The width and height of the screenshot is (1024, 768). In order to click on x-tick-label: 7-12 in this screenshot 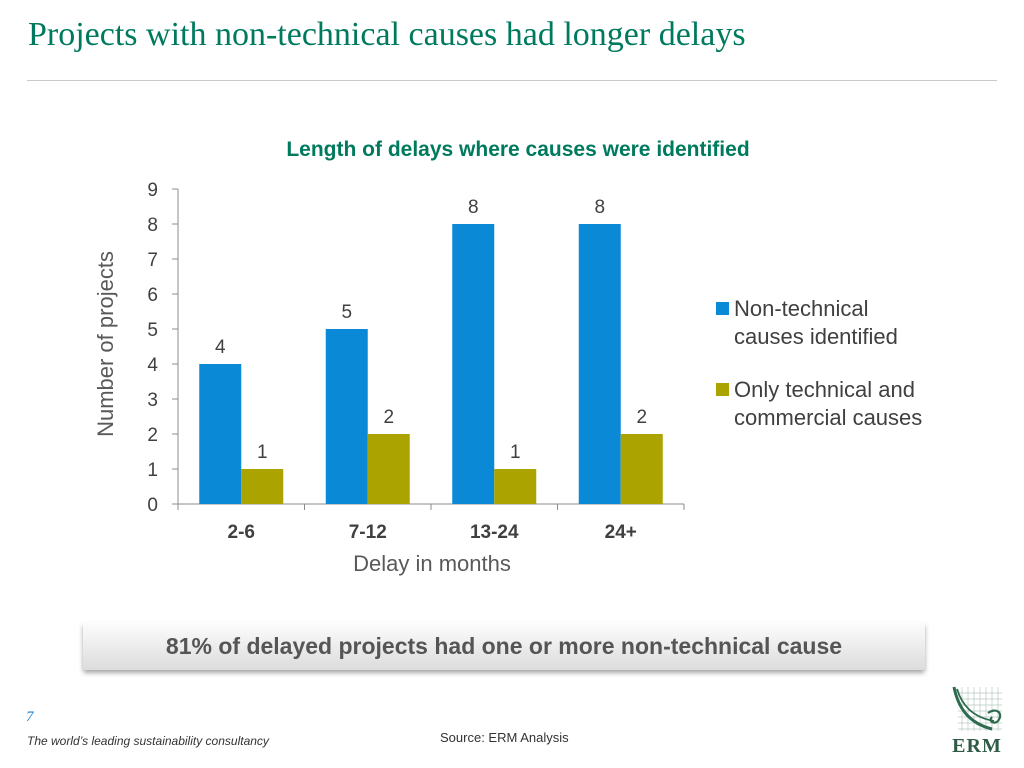, I will do `click(368, 532)`.